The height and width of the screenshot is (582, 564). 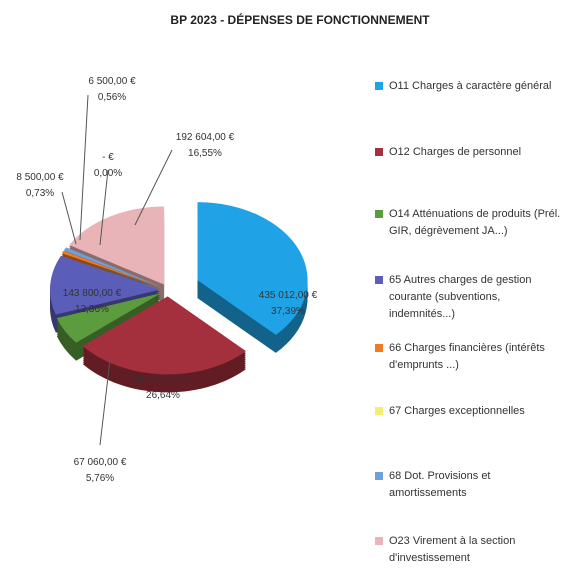 What do you see at coordinates (92, 309) in the screenshot?
I see `data-label: 12,36%` at bounding box center [92, 309].